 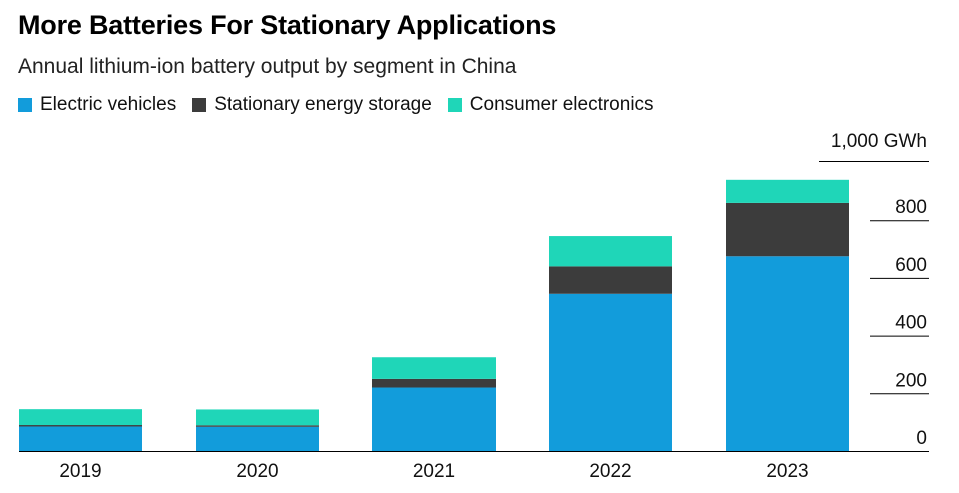 What do you see at coordinates (787, 191) in the screenshot?
I see `bar-2023-consumer-electronics` at bounding box center [787, 191].